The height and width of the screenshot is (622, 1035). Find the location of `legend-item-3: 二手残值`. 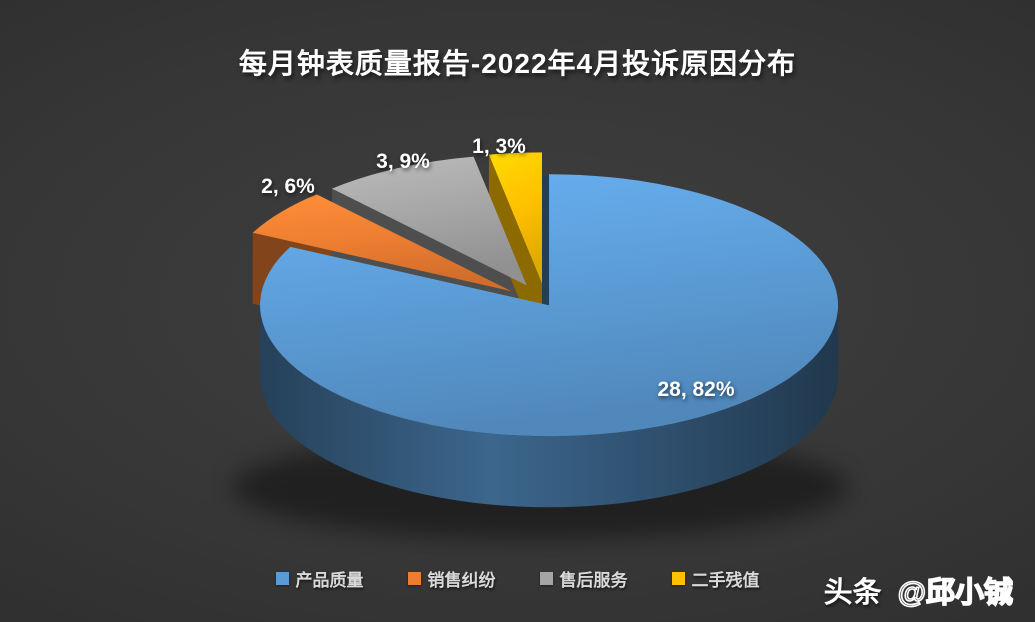

legend-item-3: 二手残值 is located at coordinates (715, 578).